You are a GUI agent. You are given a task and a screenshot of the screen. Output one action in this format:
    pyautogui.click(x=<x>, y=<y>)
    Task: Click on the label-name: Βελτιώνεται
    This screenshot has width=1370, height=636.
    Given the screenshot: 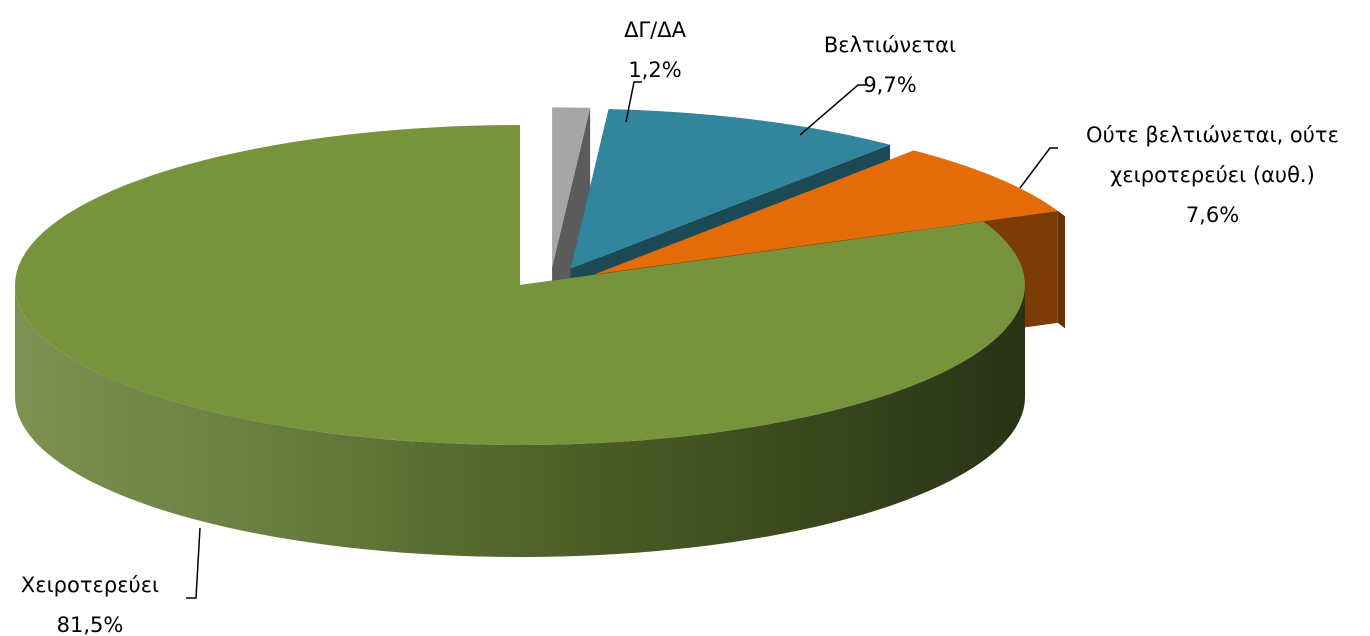 What is the action you would take?
    pyautogui.click(x=890, y=45)
    